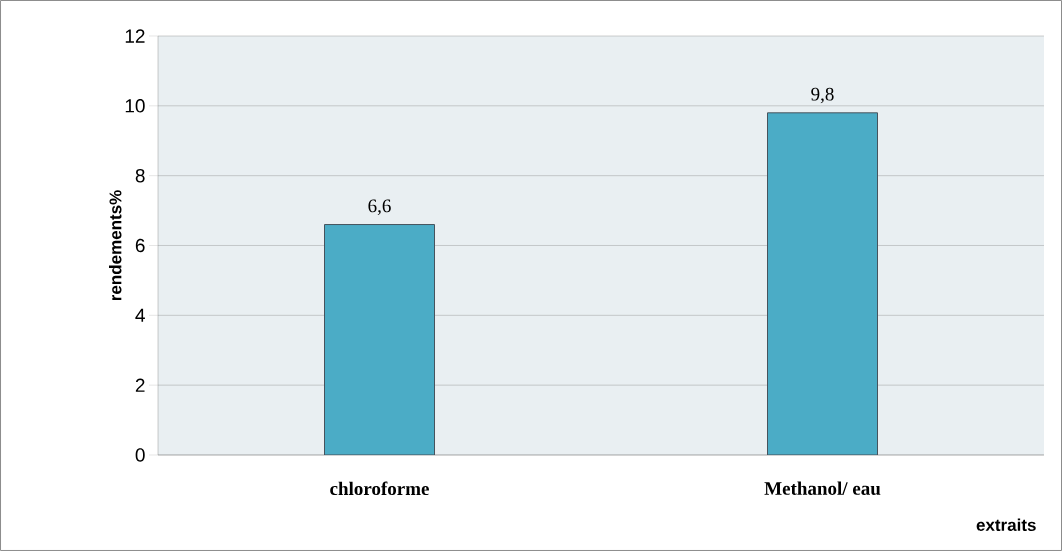 The image size is (1062, 551). Describe the element at coordinates (140, 245) in the screenshot. I see `y-tick-label: 6` at that location.